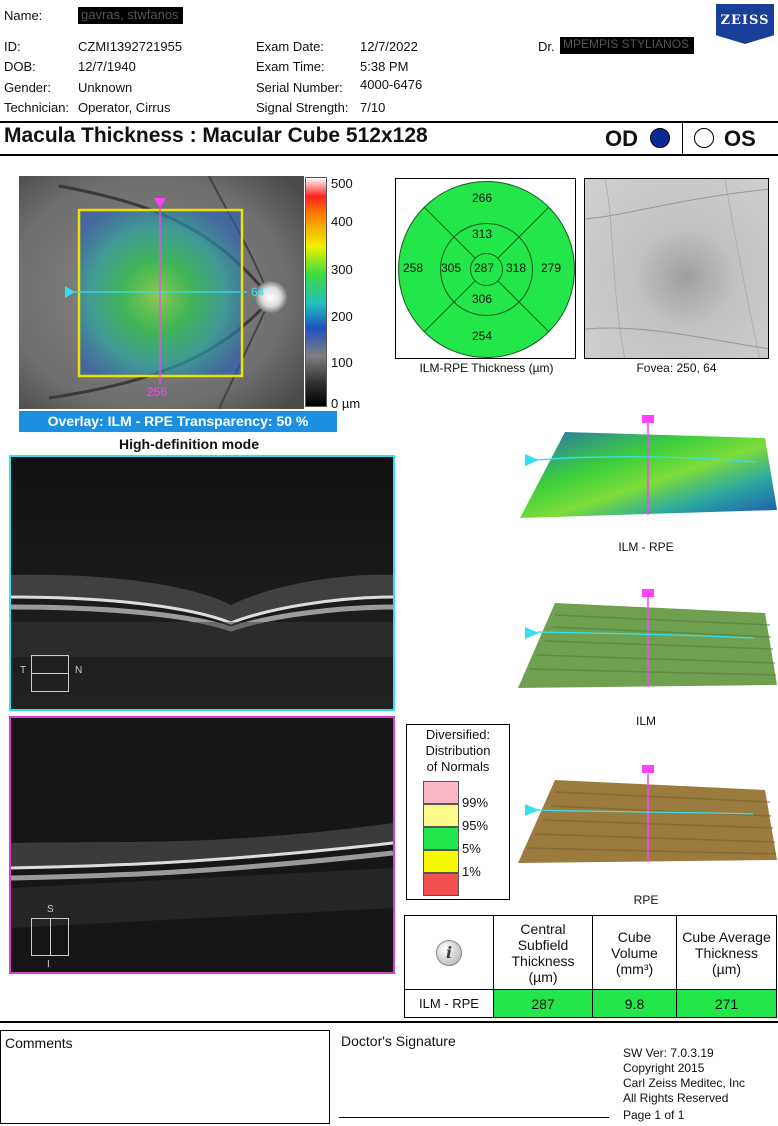 The image size is (778, 1126). I want to click on vertical-bscan: S I, so click(202, 845).